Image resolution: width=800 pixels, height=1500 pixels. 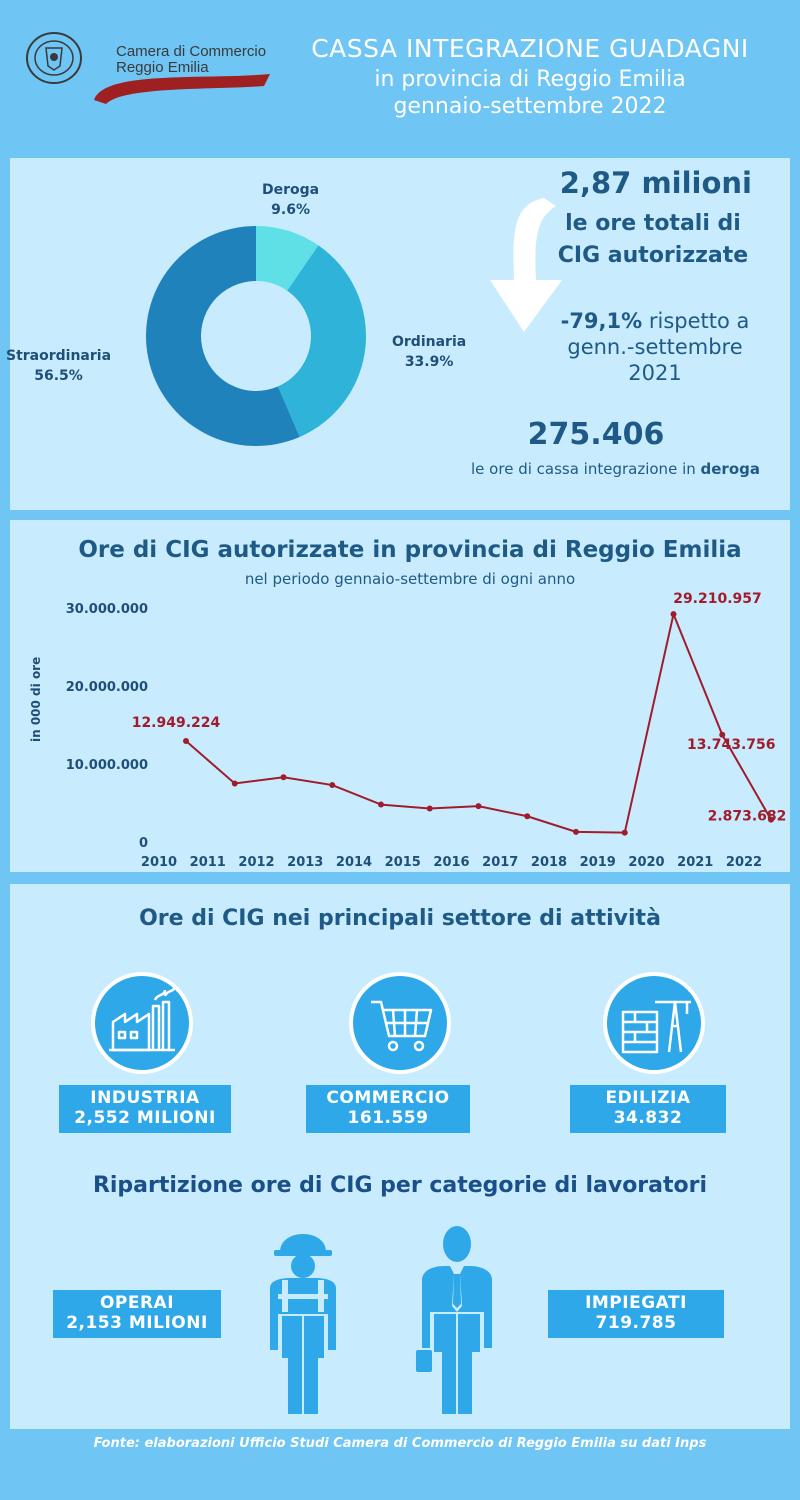 What do you see at coordinates (429, 352) in the screenshot?
I see `donut-label-ordinaria: Ordinaria 33.9%` at bounding box center [429, 352].